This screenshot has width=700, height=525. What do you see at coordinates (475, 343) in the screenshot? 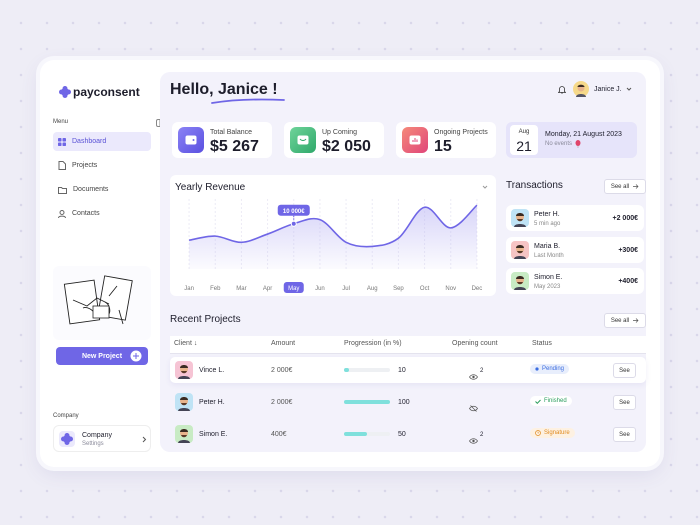
I see `column-header: Opening count` at bounding box center [475, 343].